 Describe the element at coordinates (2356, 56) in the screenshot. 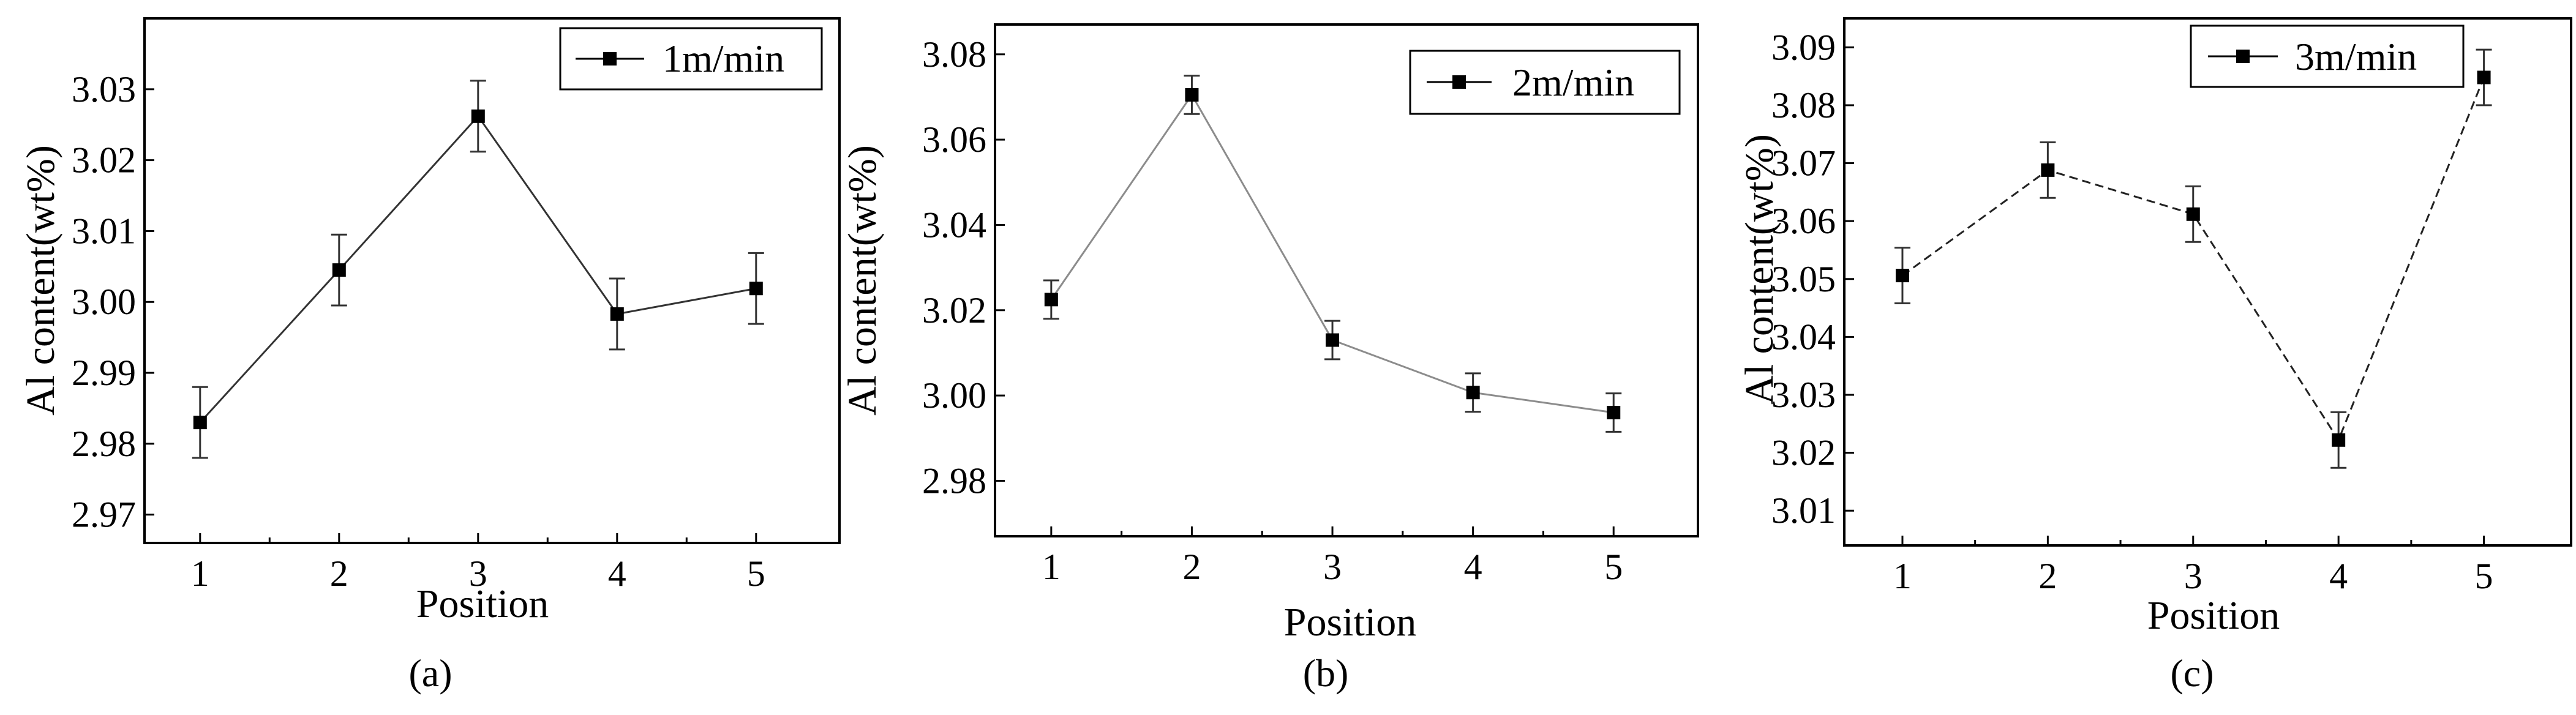

I see `panel-c-legend-label: 3m/min` at that location.